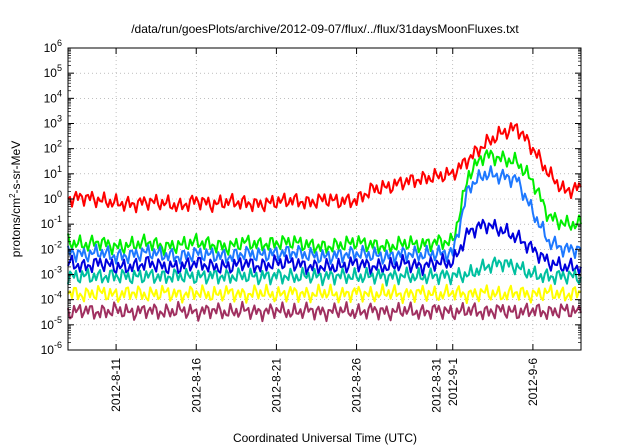 This screenshot has height=448, width=640. Describe the element at coordinates (59, 169) in the screenshot. I see `y-tick-exp: 1` at that location.